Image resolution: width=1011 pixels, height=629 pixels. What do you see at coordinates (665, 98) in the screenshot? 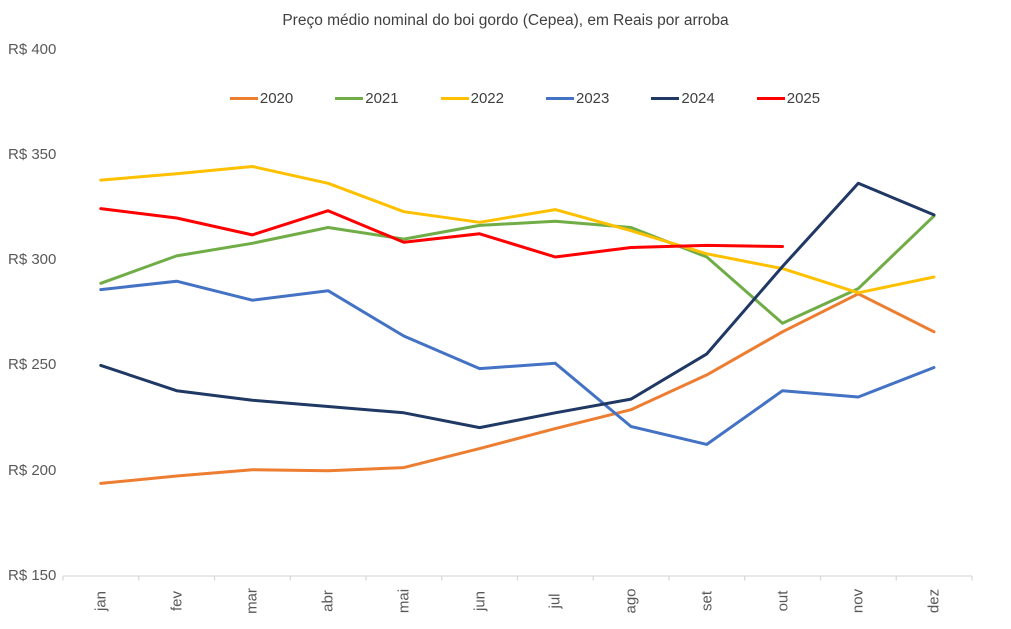
I see `legend-swatch-2024` at bounding box center [665, 98].